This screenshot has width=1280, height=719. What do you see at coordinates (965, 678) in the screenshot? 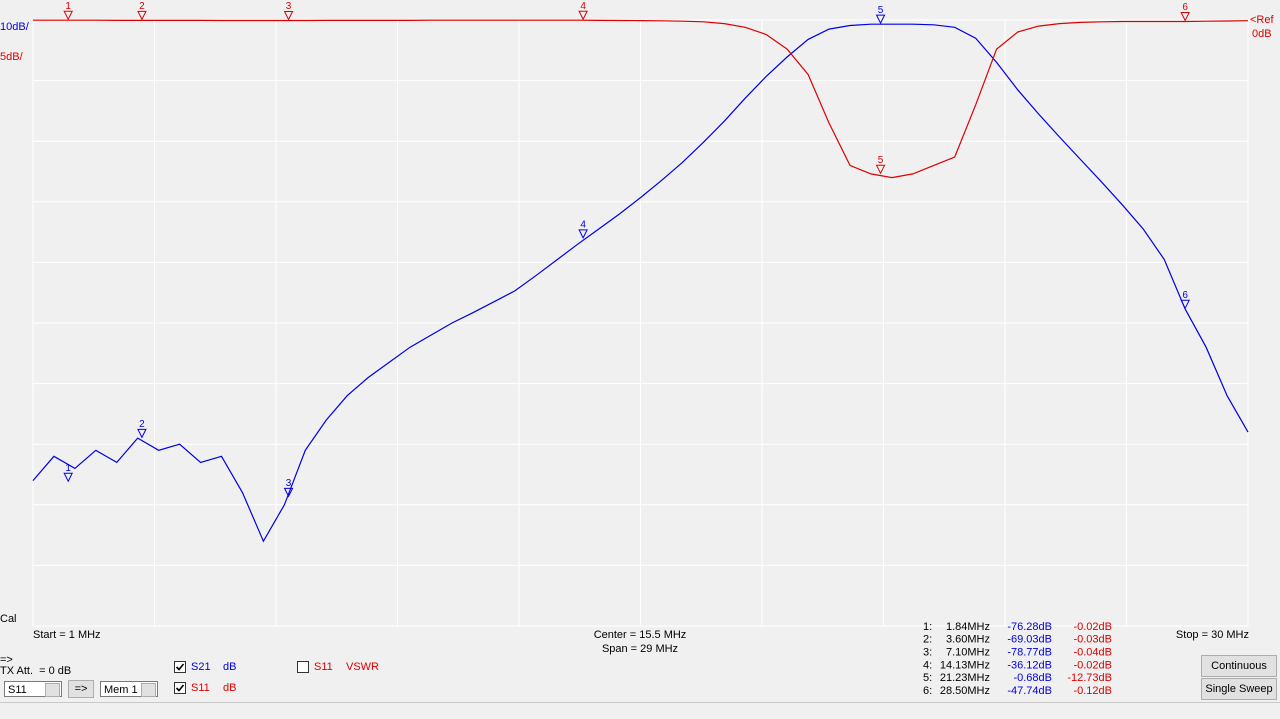
I see `marker-freq: 21.23MHz` at bounding box center [965, 678].